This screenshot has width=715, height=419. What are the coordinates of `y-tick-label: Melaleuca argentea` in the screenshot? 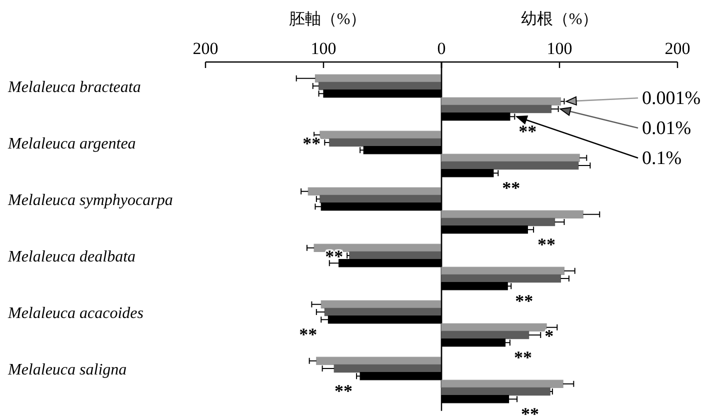 It's located at (71, 144).